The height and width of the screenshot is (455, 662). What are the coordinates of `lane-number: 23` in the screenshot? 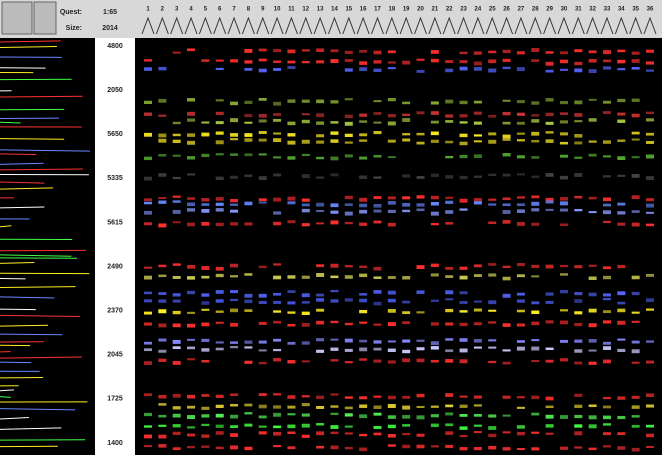 It's located at (463, 10).